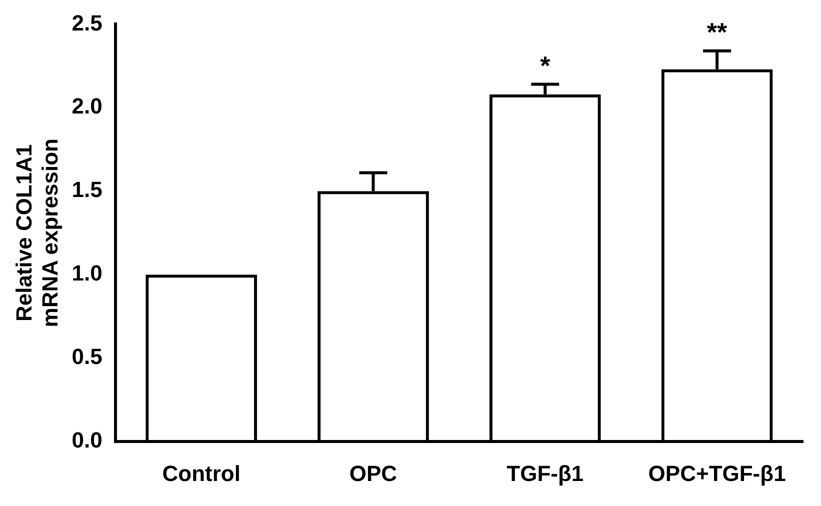  Describe the element at coordinates (717, 32) in the screenshot. I see `annotation: **` at that location.